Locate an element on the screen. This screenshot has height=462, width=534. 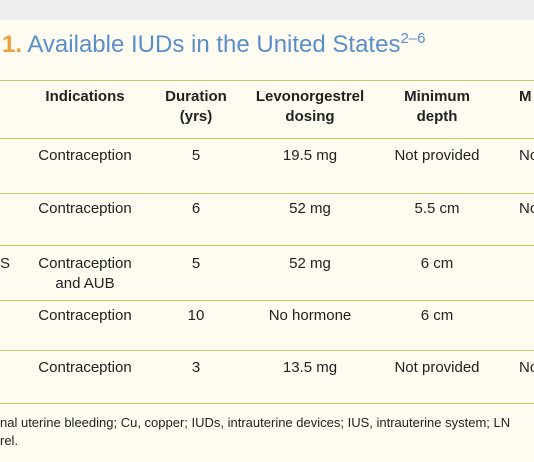
column-header: Duration (yrs) is located at coordinates (196, 107).